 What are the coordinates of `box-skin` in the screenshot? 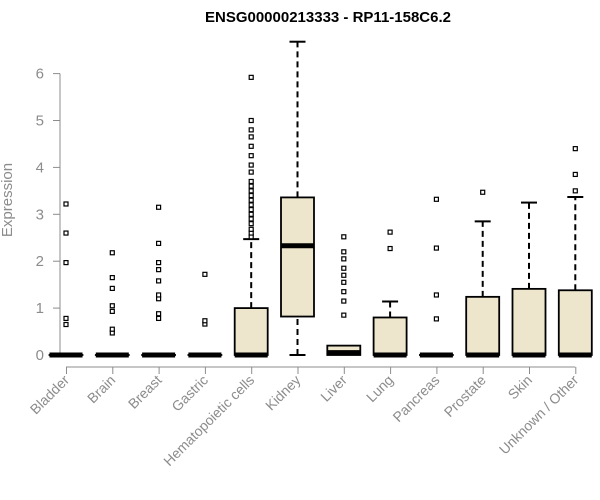 It's located at (529, 279).